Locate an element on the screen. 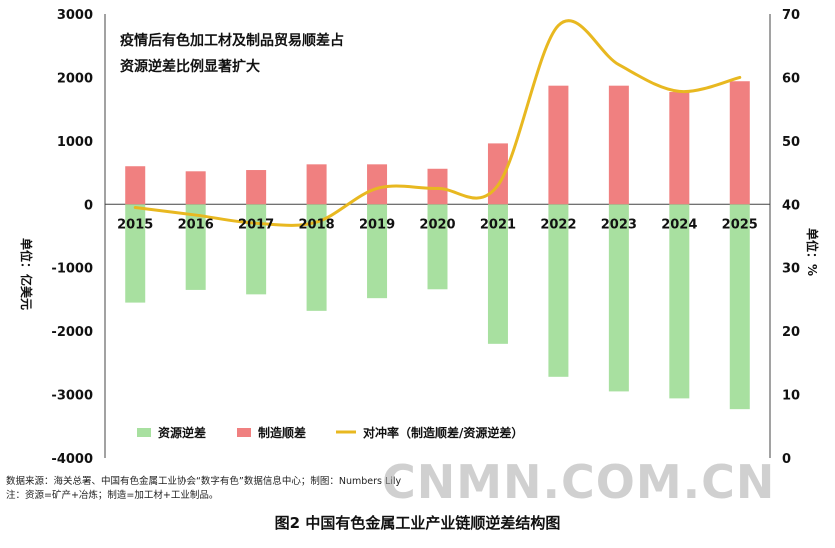 Image resolution: width=835 pixels, height=548 pixels. x-tick-label: 2021 is located at coordinates (498, 224).